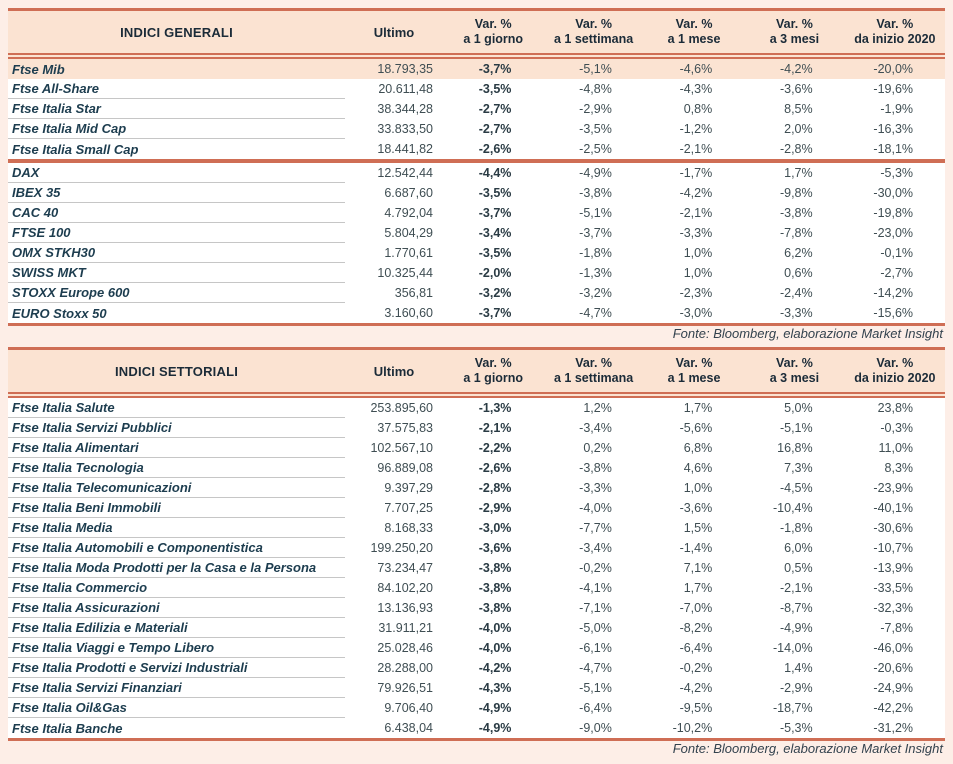 The width and height of the screenshot is (953, 764). Describe the element at coordinates (794, 32) in the screenshot. I see `column-header-var-3: Var. % a 3 mesi` at that location.